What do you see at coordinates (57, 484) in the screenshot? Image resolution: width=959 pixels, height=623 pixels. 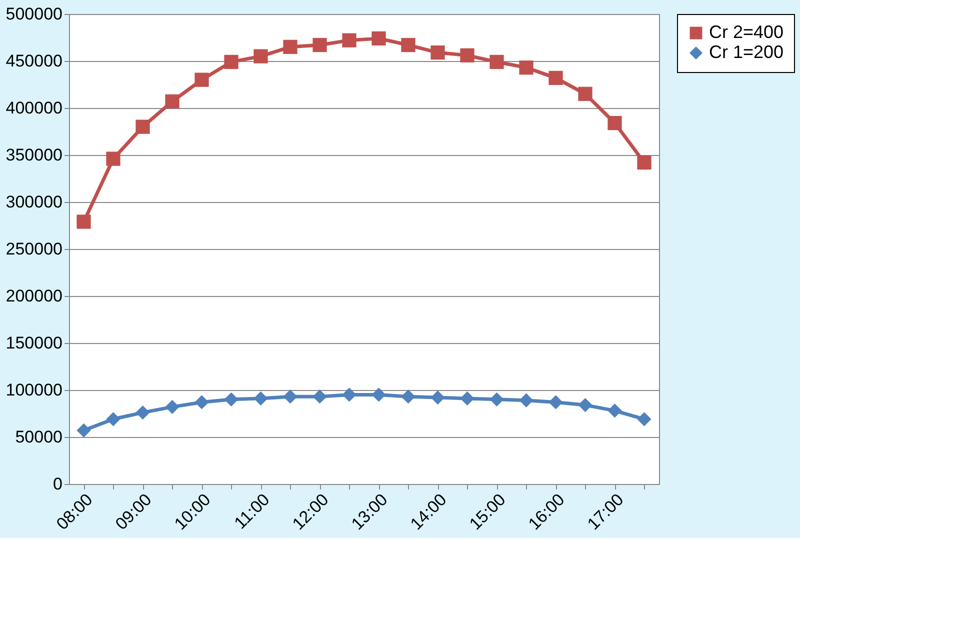 I see `y-tick-label: 0` at bounding box center [57, 484].